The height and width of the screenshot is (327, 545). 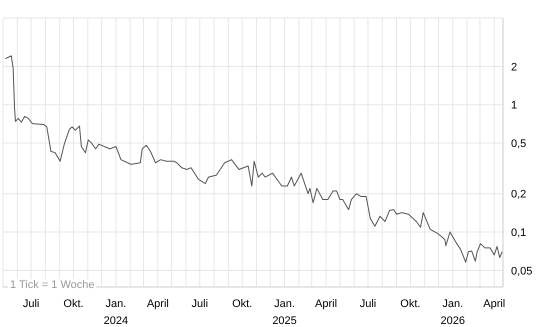 I want to click on y-tick-label: 0,05, so click(x=521, y=271).